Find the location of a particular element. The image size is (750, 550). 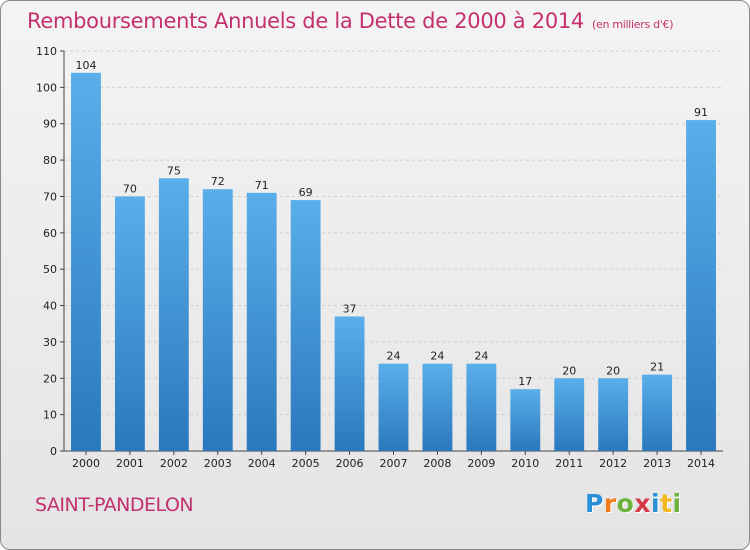

data-label-2009: 24 is located at coordinates (481, 356).